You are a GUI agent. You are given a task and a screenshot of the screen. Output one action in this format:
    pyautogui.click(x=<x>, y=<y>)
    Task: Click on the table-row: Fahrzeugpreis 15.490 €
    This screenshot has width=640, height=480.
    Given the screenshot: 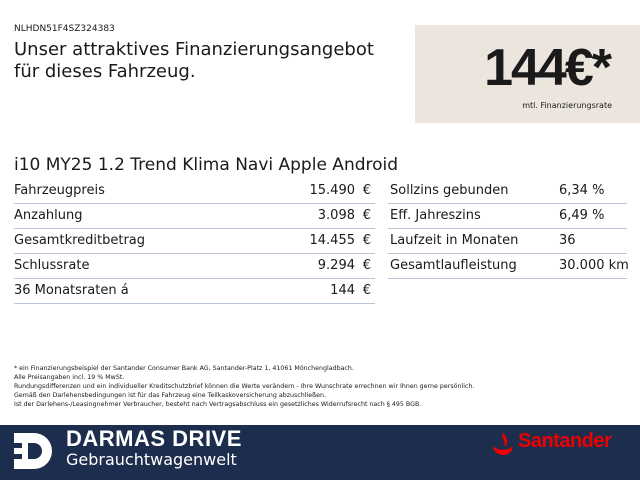 What is the action you would take?
    pyautogui.click(x=194, y=191)
    